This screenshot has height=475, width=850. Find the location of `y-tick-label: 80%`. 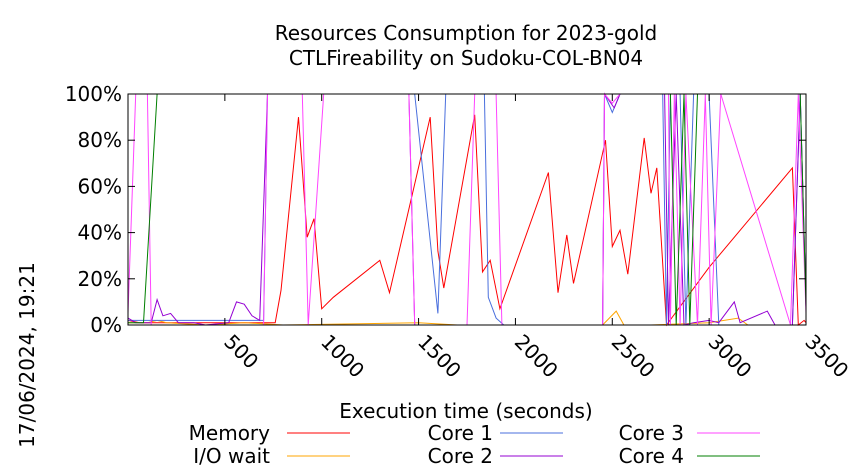

y-tick-label: 80% is located at coordinates (100, 140).